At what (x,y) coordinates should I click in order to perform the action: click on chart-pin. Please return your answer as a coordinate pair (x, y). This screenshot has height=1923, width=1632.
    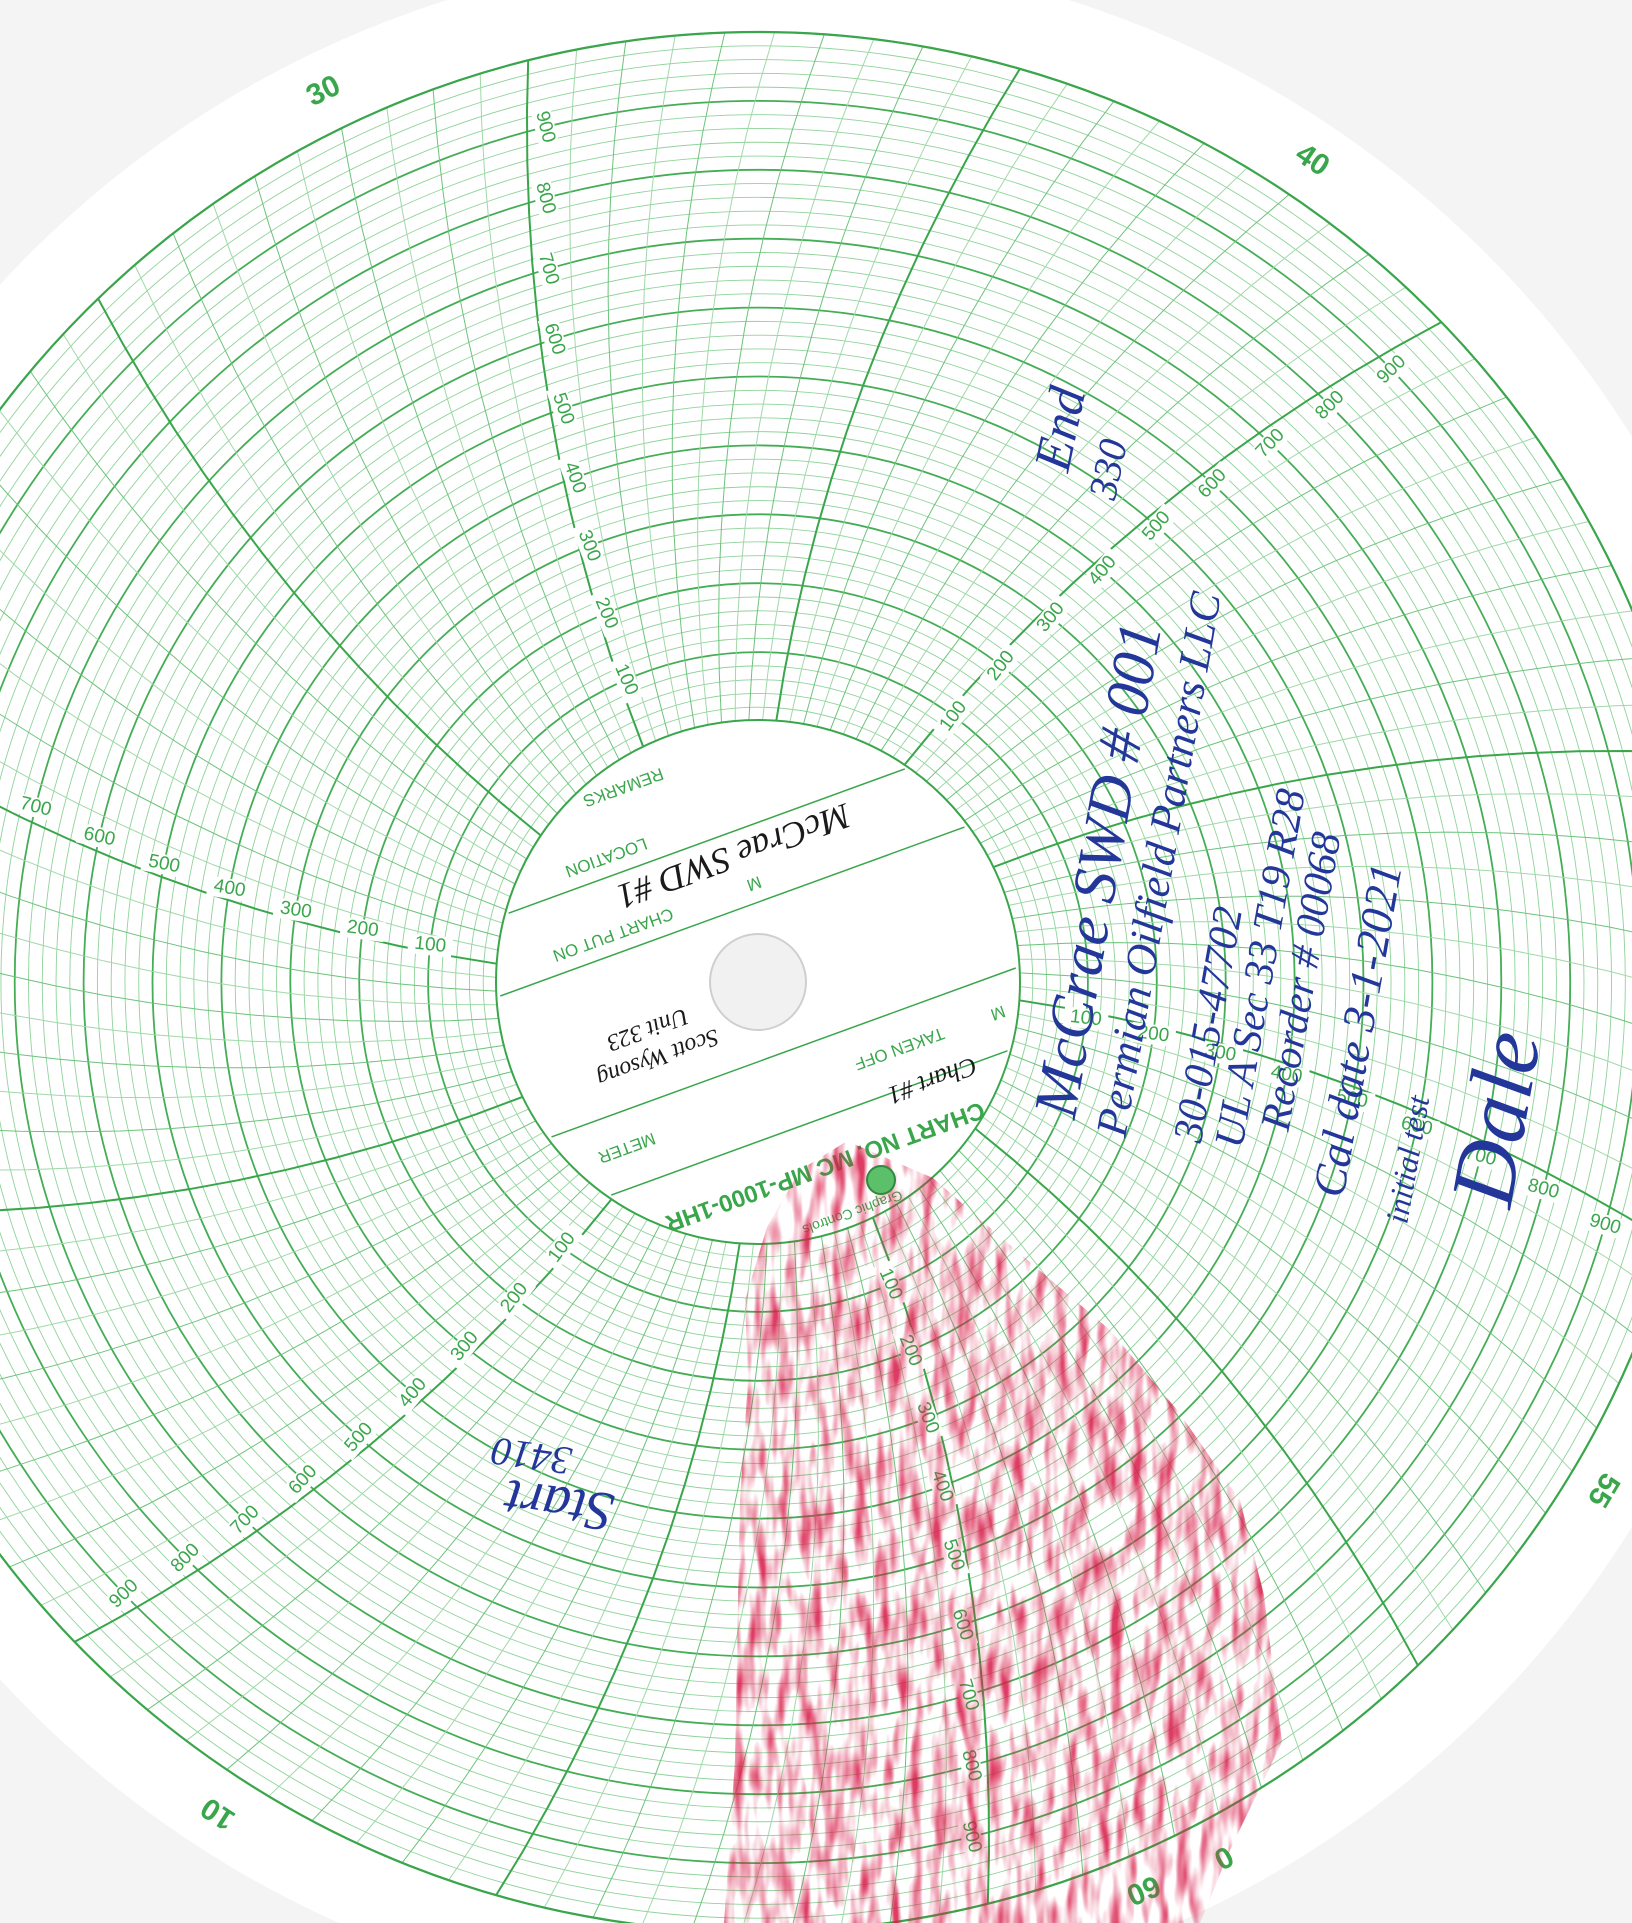
    Looking at the image, I should click on (881, 1180).